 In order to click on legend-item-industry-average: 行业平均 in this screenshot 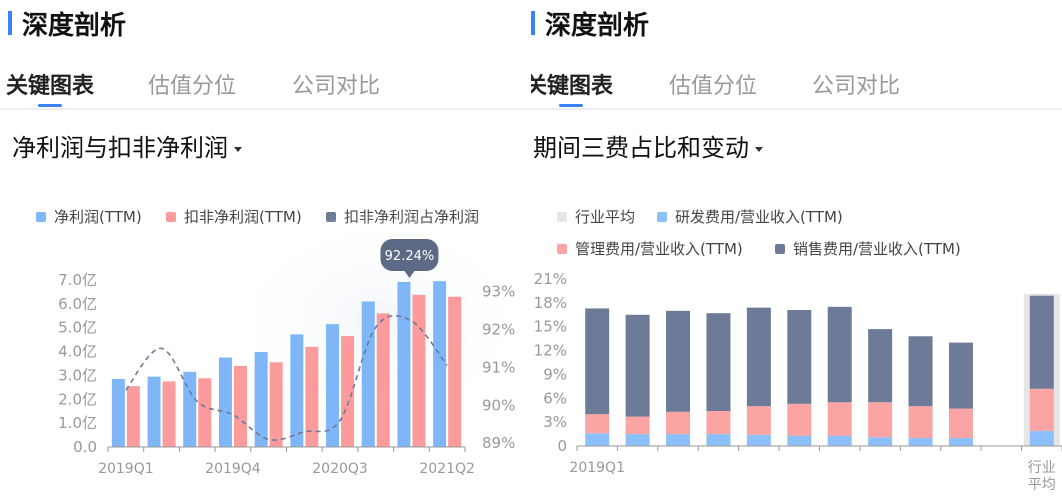, I will do `click(596, 216)`.